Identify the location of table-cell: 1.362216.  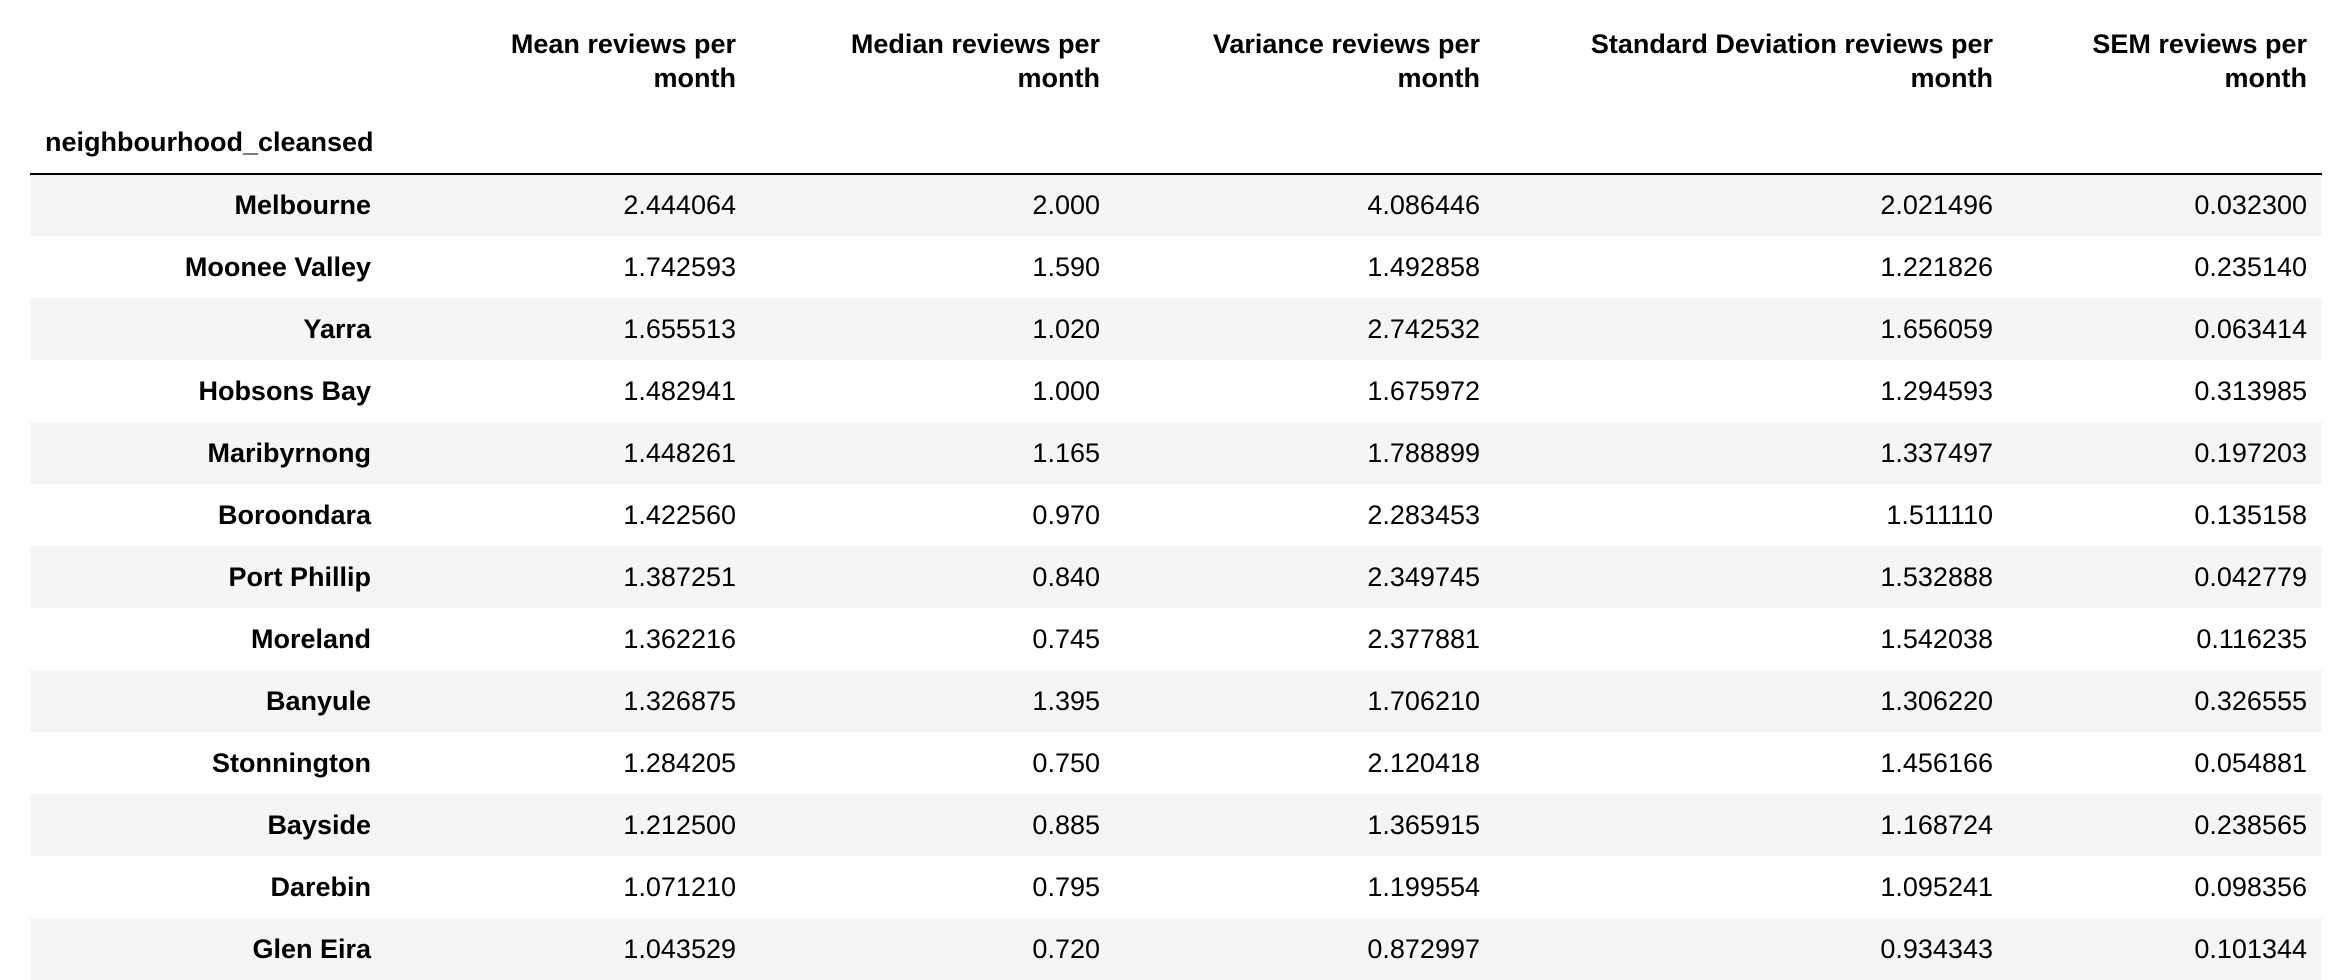
(679, 638).